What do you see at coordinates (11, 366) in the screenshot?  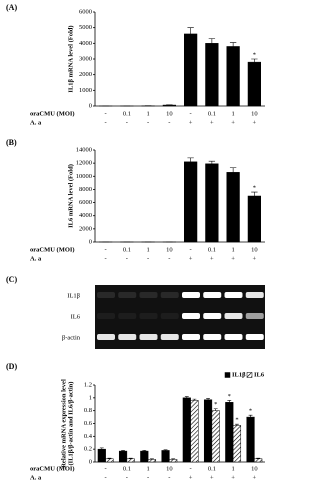 I see `panel-label: (D)` at bounding box center [11, 366].